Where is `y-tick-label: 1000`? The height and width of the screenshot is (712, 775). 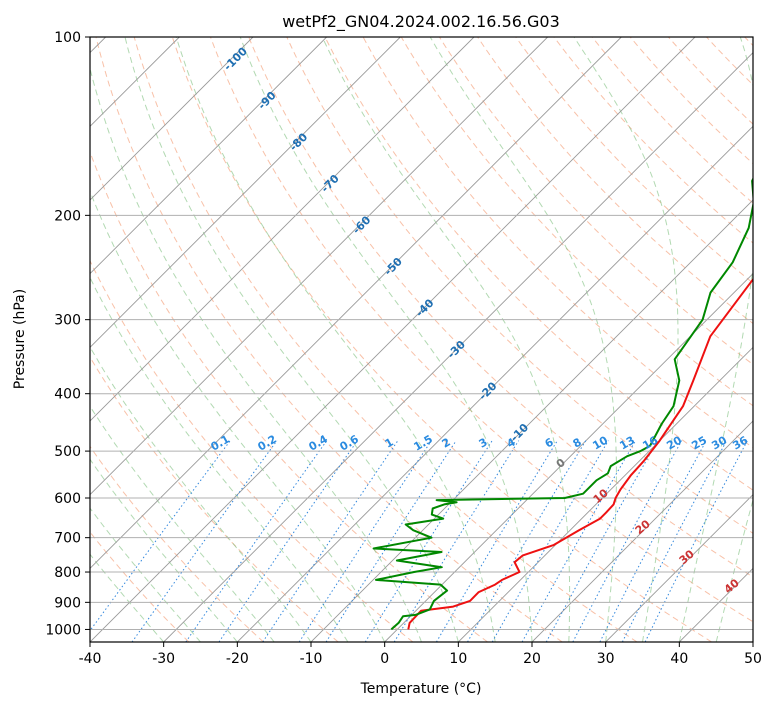
y-tick-label: 1000 is located at coordinates (63, 630).